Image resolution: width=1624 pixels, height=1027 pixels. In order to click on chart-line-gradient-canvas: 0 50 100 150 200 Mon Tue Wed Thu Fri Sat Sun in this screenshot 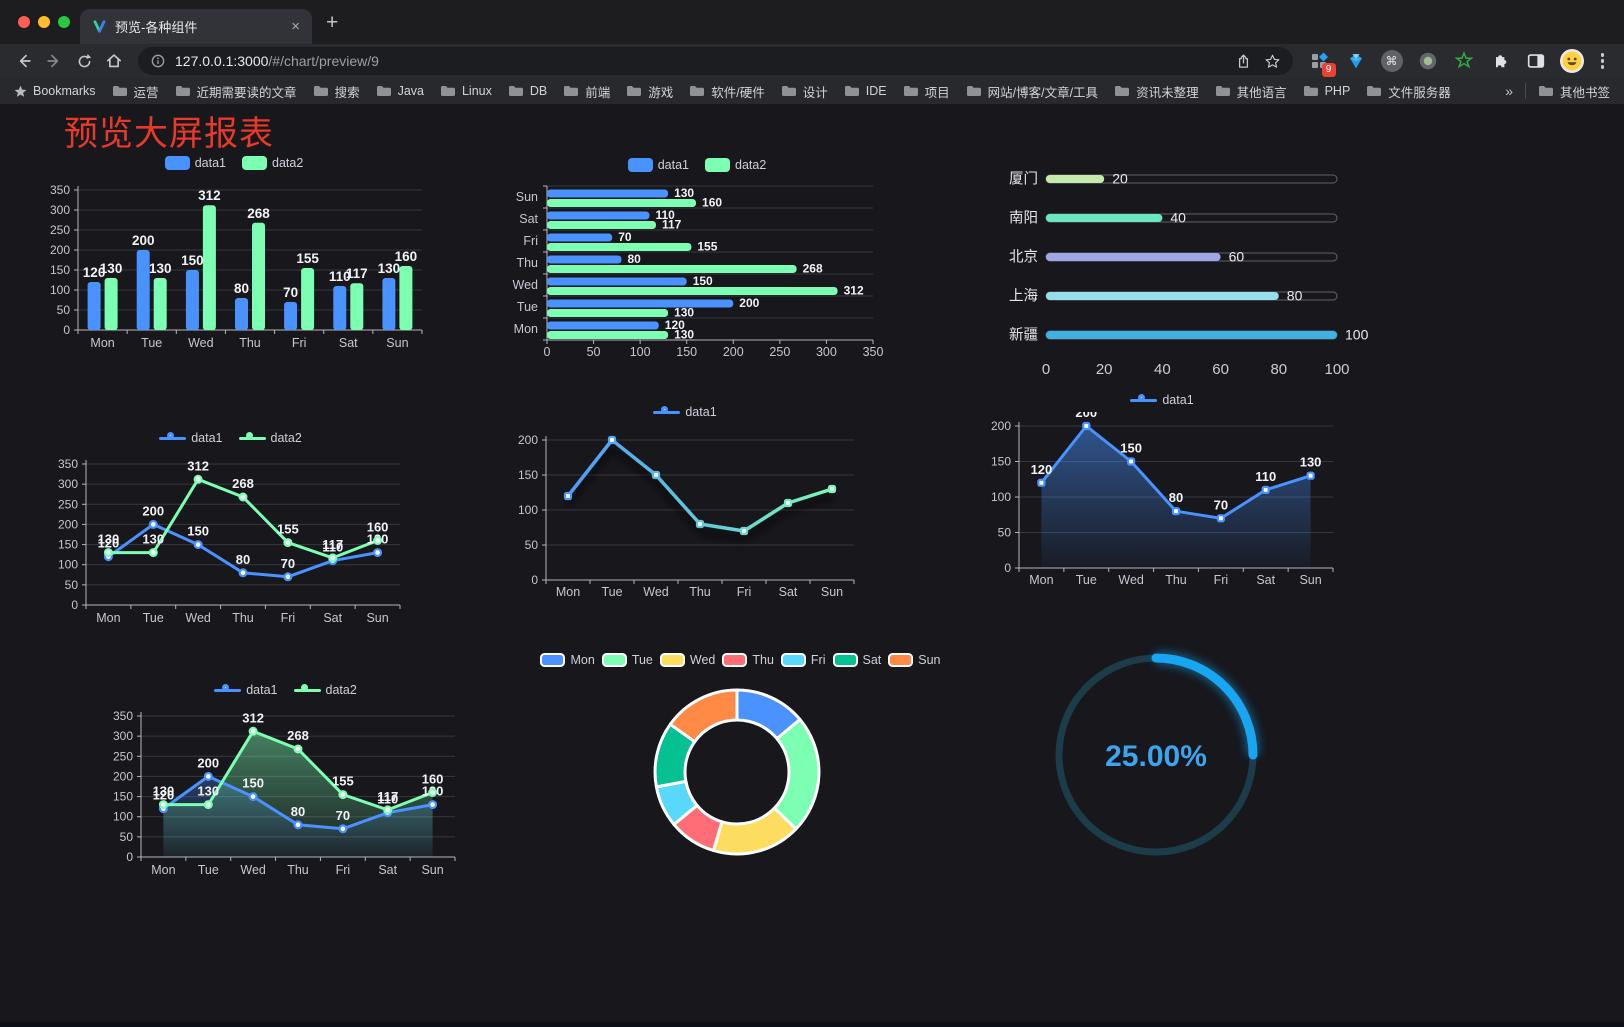, I will do `click(685, 516)`.